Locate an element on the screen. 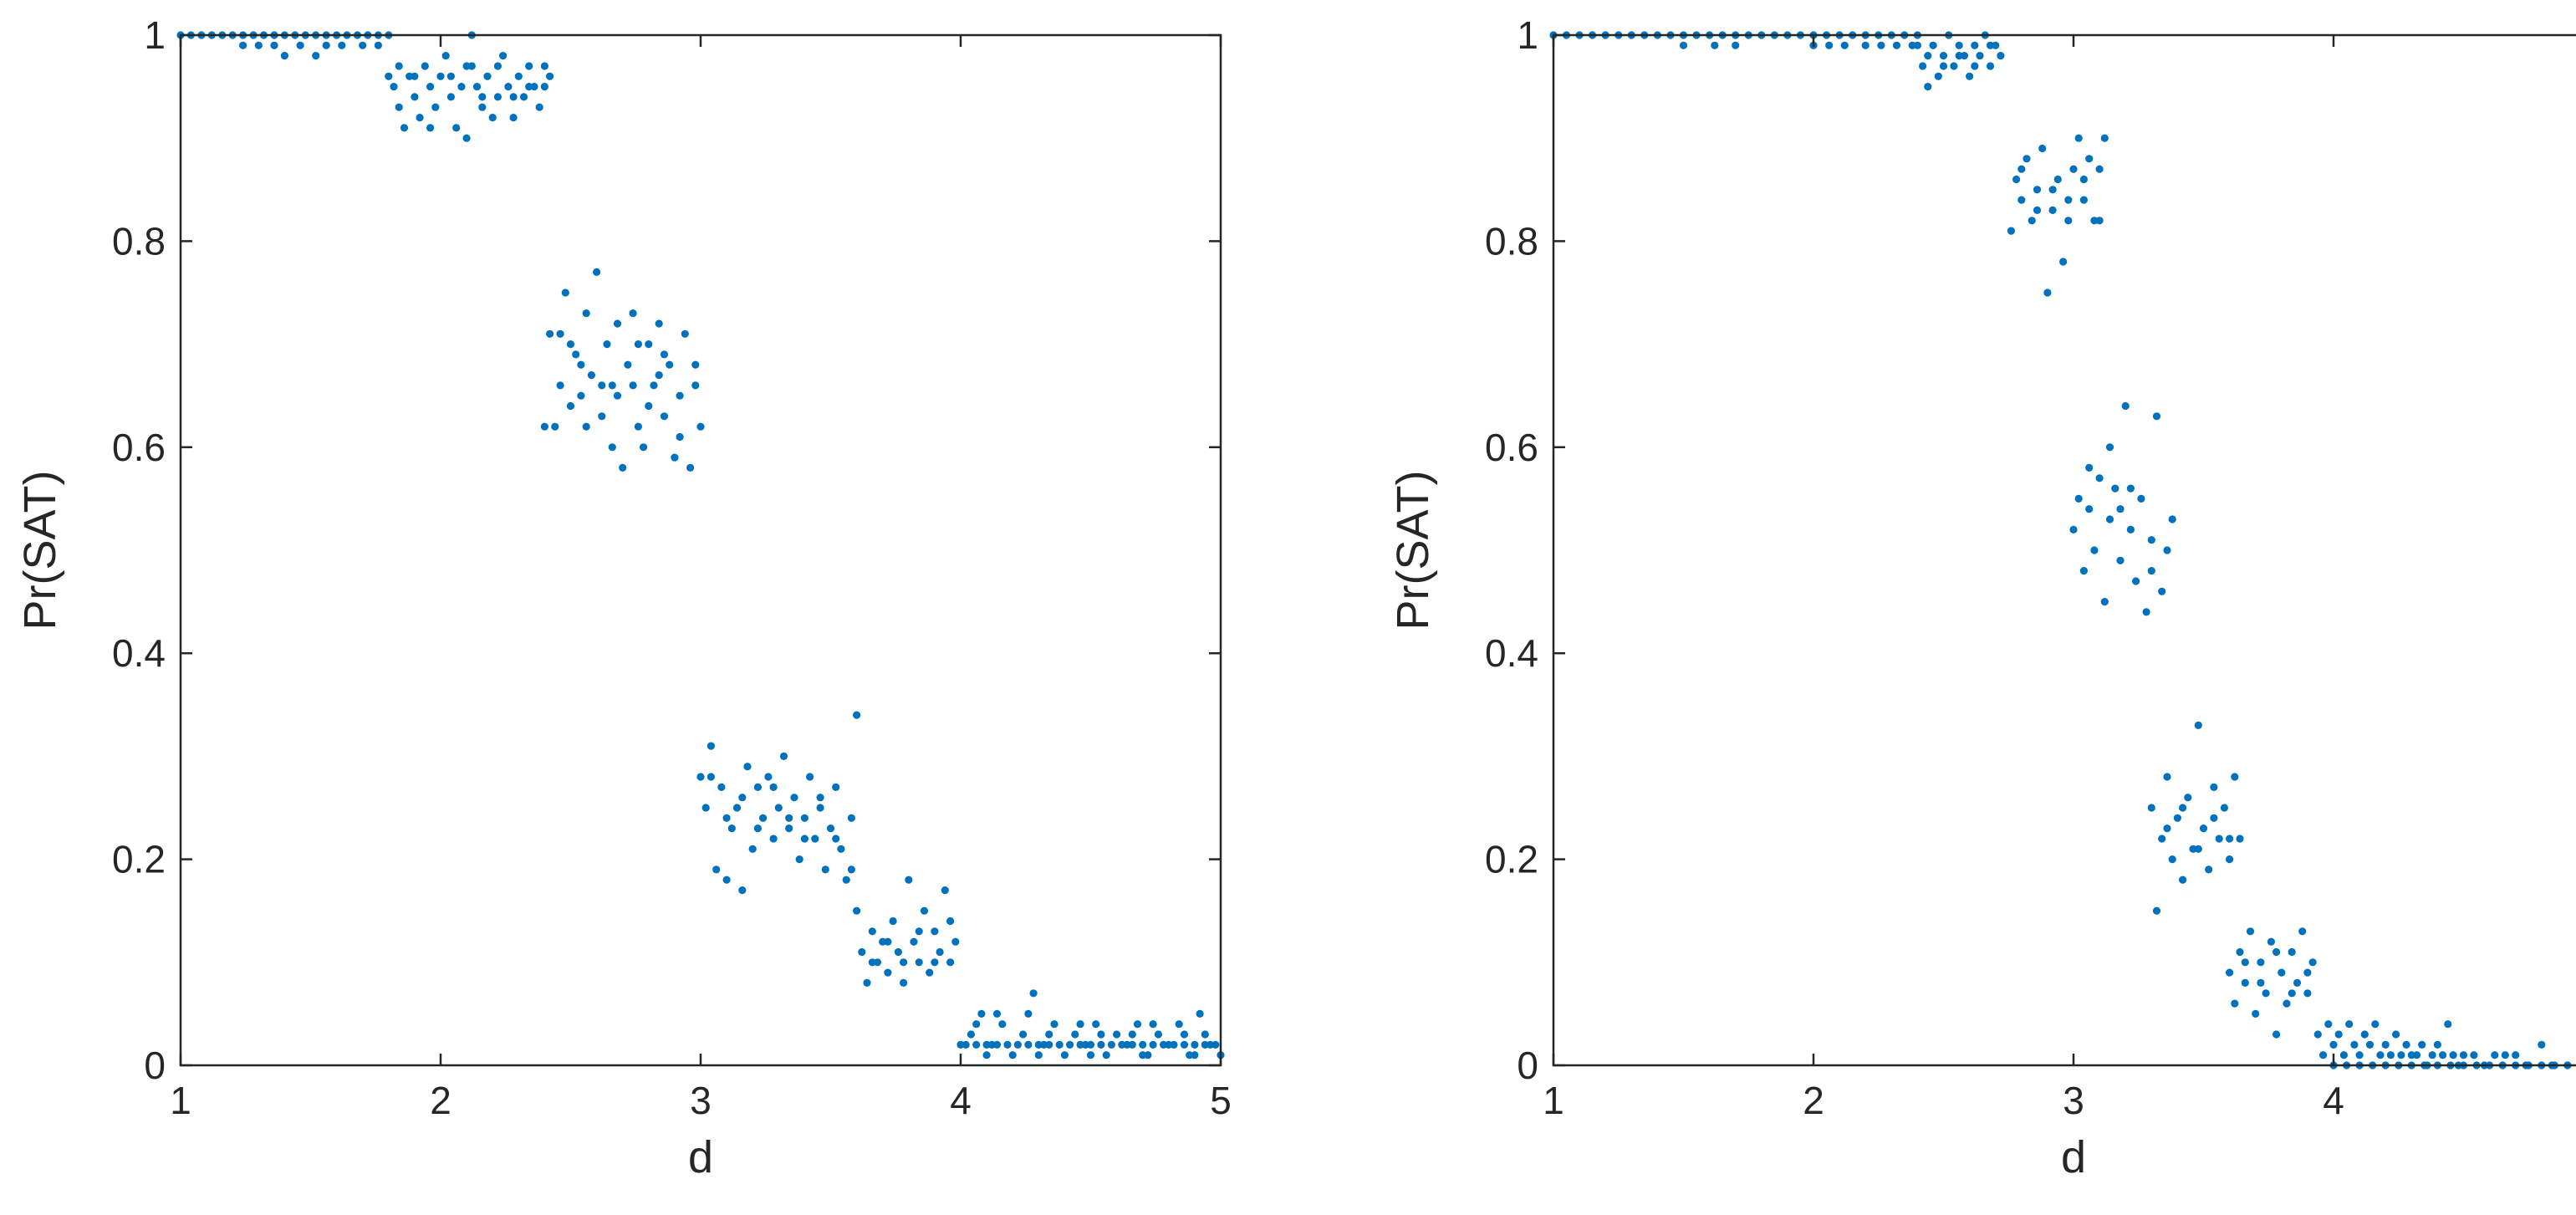 This screenshot has height=1215, width=2576. left-y-tick-label: 0.2 is located at coordinates (139, 860).